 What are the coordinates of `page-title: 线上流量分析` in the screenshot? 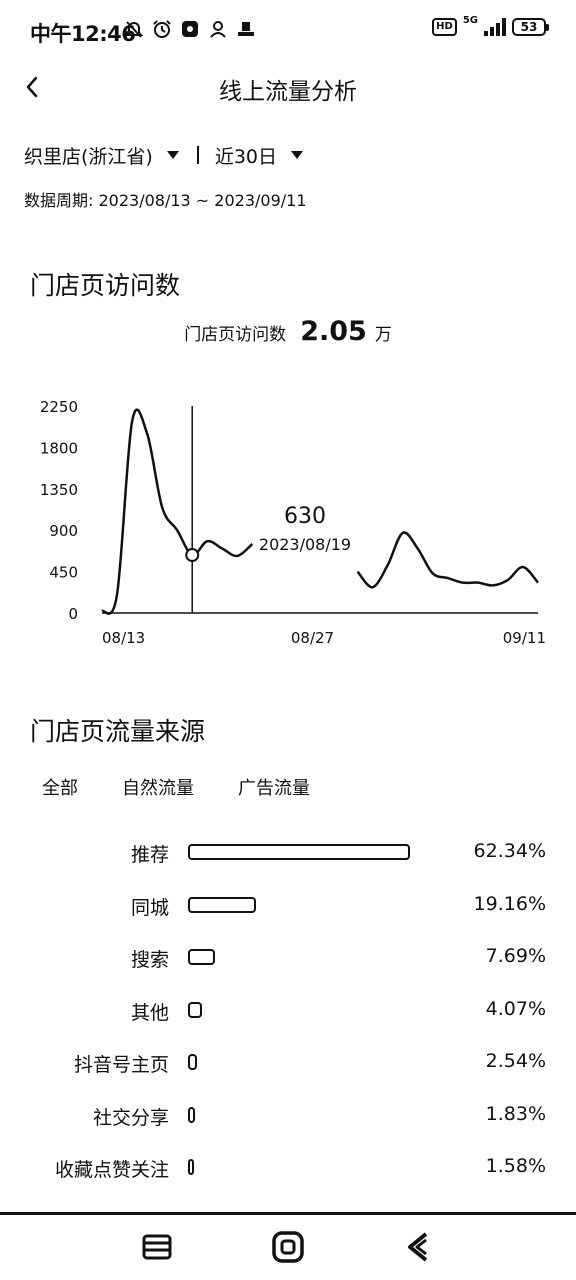 It's located at (288, 92).